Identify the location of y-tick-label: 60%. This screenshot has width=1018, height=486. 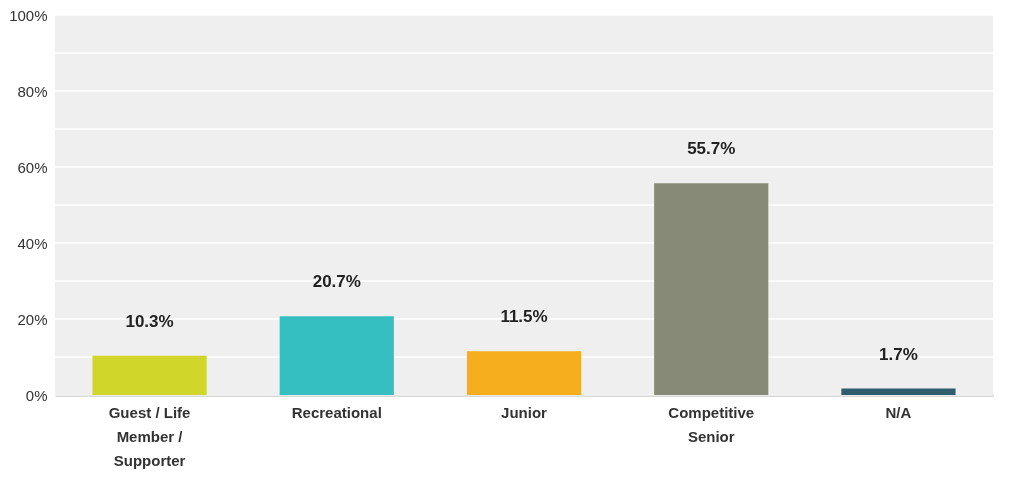
(32, 167).